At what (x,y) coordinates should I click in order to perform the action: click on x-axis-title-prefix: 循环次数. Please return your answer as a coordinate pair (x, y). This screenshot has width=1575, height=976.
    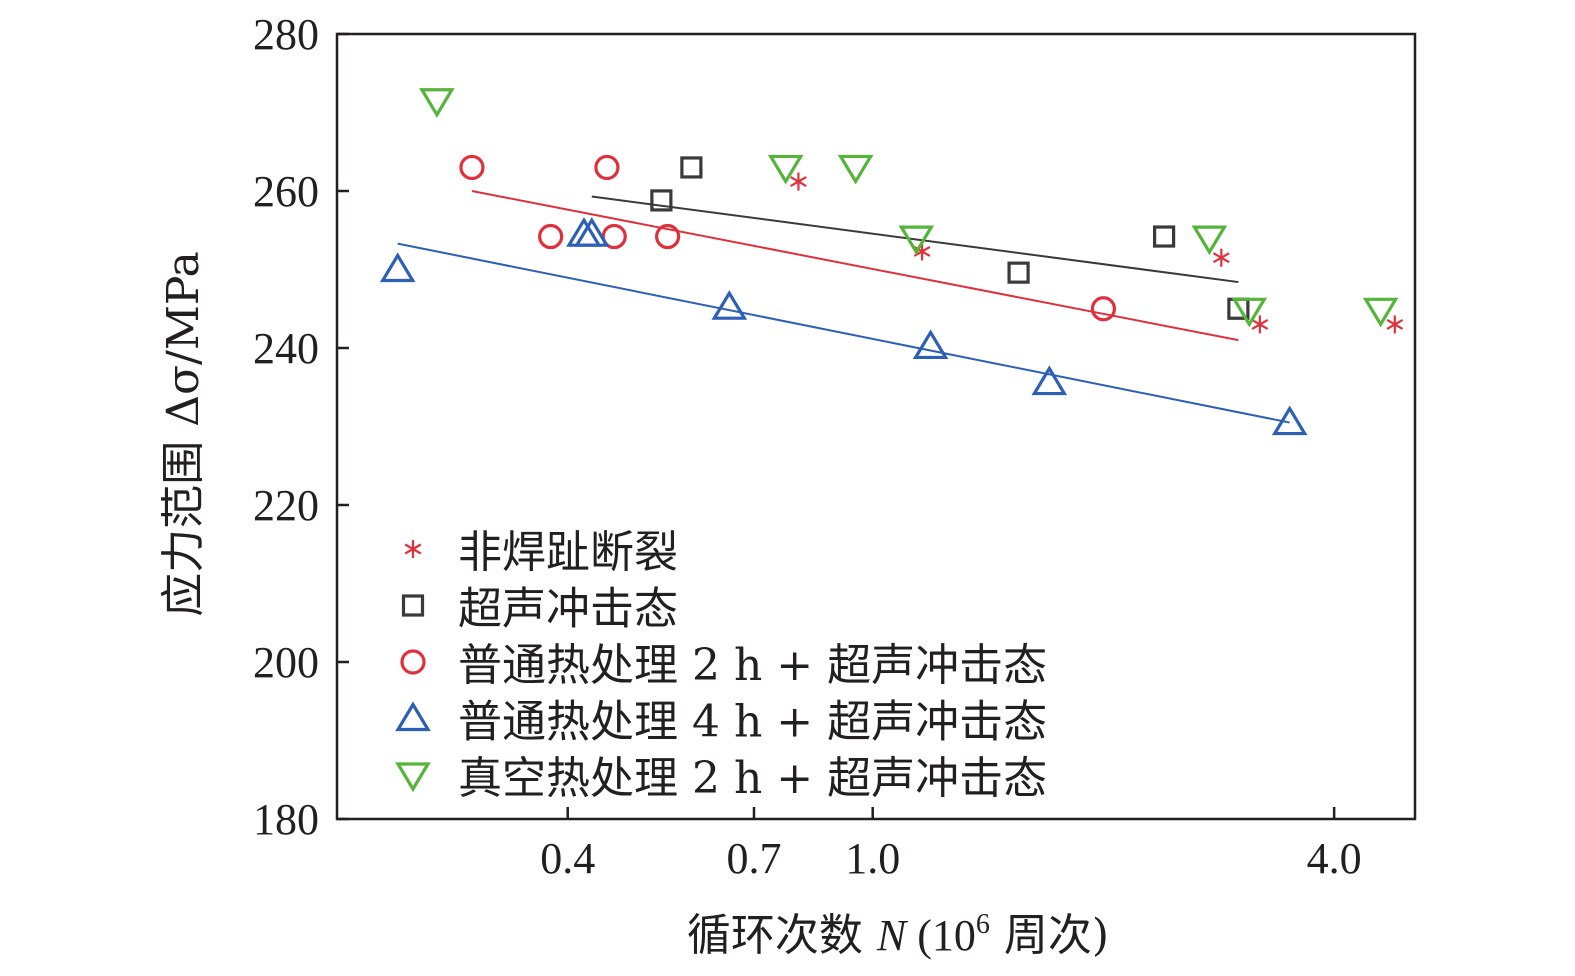
    Looking at the image, I should click on (782, 935).